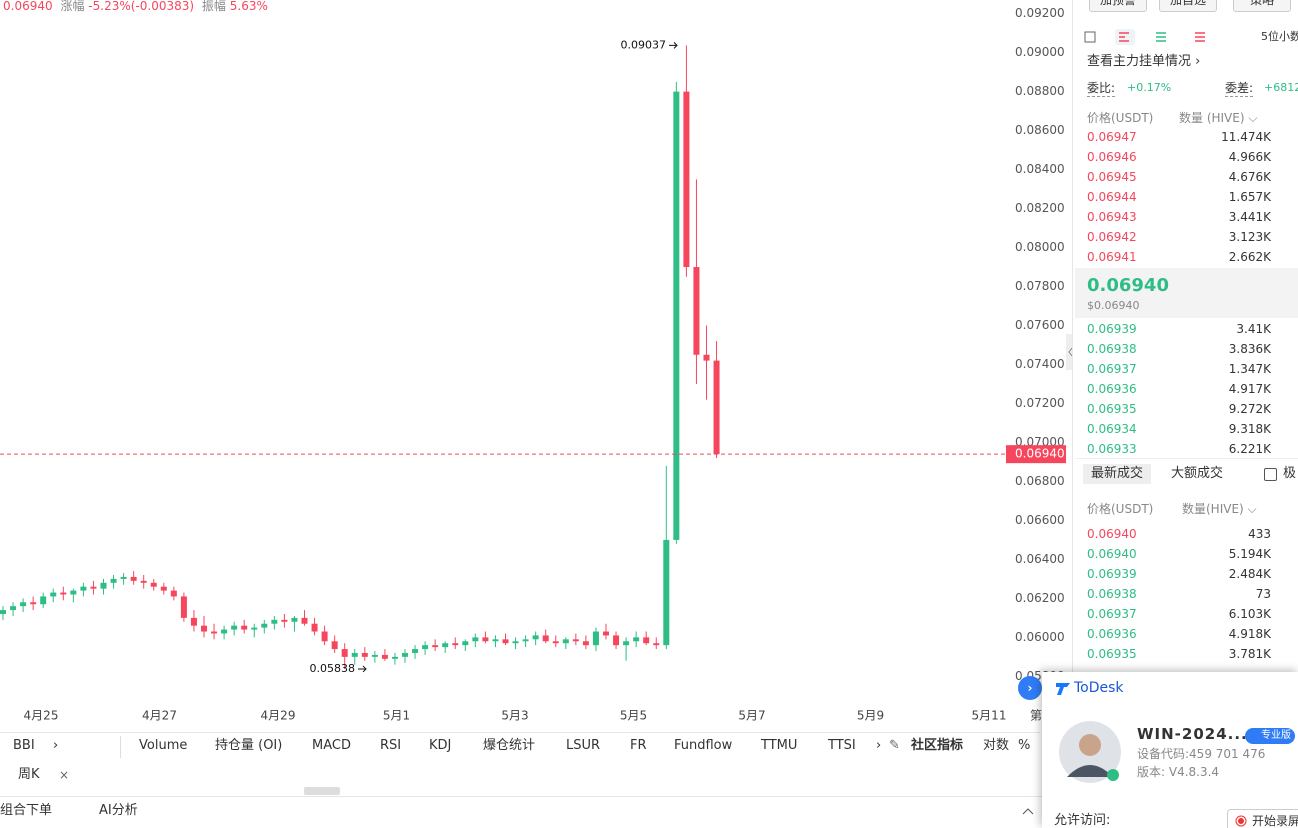  What do you see at coordinates (1188, 6) in the screenshot?
I see `button: 加自选` at bounding box center [1188, 6].